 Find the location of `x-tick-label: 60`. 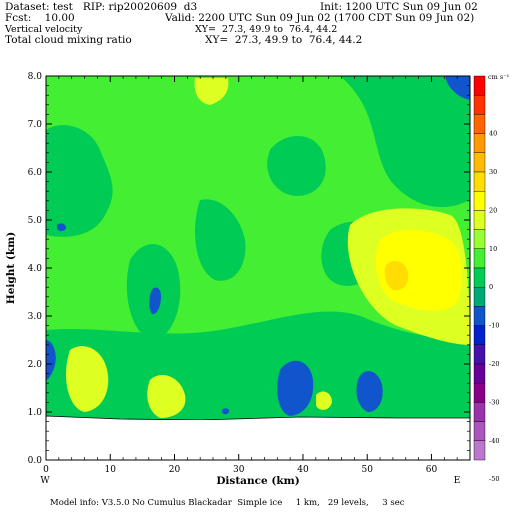

x-tick-label: 60 is located at coordinates (432, 470).